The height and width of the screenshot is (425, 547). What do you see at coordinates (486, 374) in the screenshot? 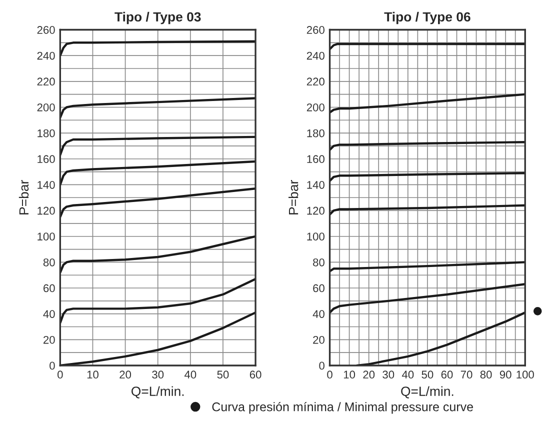
I see `x-tick-label: 80` at bounding box center [486, 374].